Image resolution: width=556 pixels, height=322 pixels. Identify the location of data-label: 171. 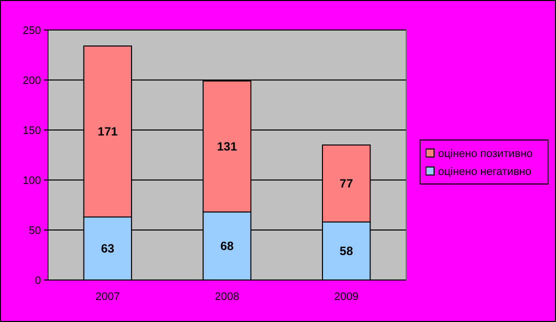
(108, 131).